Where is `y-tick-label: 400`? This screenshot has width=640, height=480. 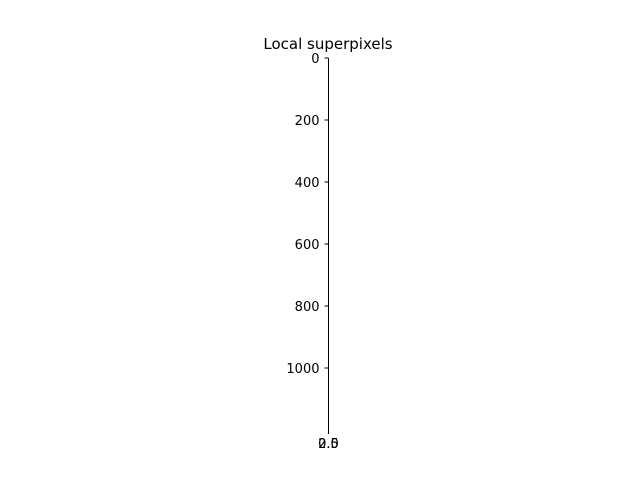 y-tick-label: 400 is located at coordinates (307, 183).